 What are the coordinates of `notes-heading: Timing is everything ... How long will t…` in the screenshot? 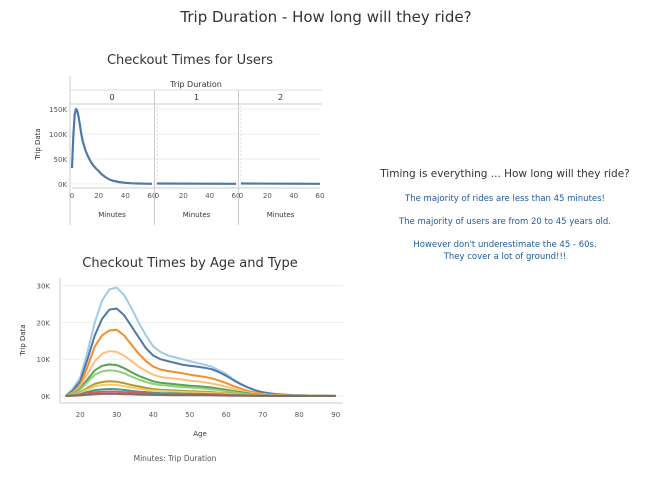 It's located at (505, 174).